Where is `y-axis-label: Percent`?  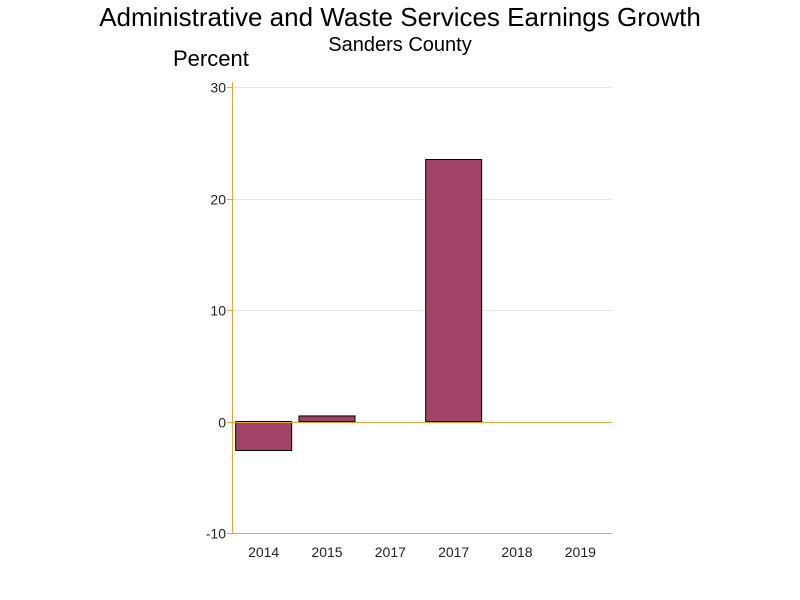 y-axis-label: Percent is located at coordinates (211, 58).